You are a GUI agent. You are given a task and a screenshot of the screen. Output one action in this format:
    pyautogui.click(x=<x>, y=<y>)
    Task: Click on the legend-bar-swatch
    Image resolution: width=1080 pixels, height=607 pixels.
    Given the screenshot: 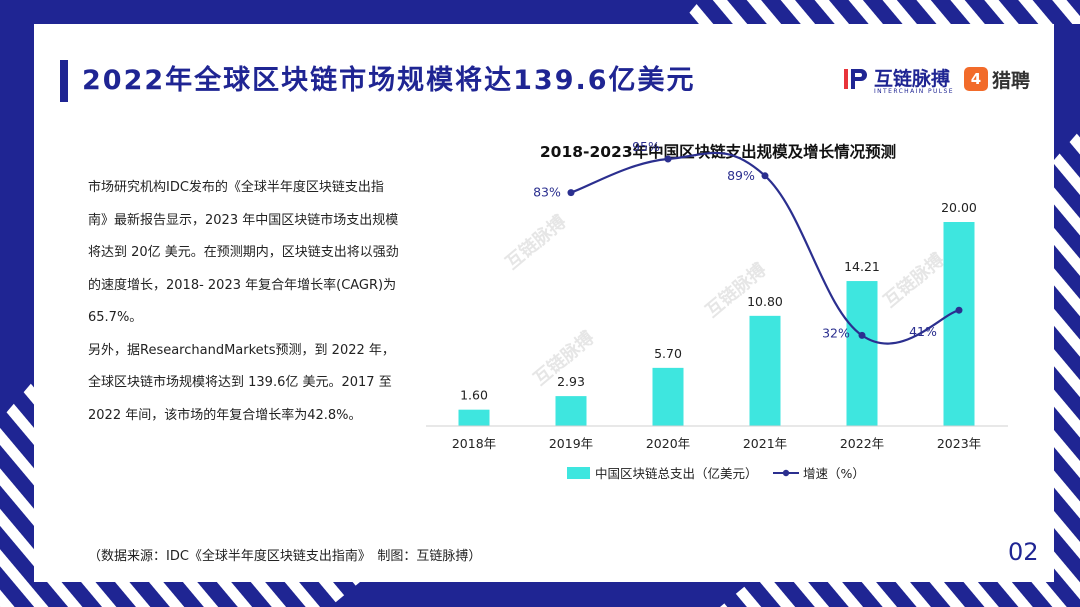 What is the action you would take?
    pyautogui.click(x=578, y=473)
    